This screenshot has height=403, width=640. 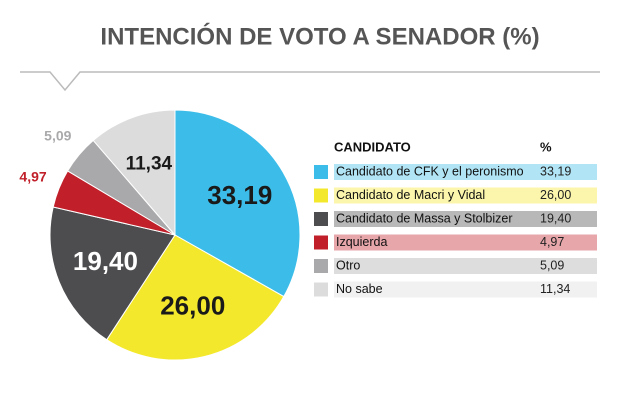 What do you see at coordinates (361, 242) in the screenshot?
I see `legend-label: Izquierda` at bounding box center [361, 242].